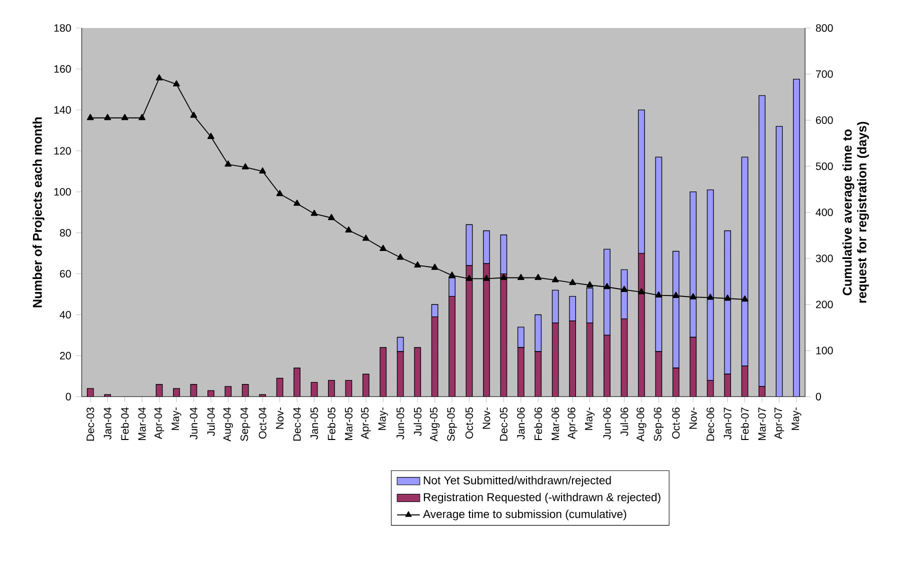 Image resolution: width=912 pixels, height=578 pixels. What do you see at coordinates (314, 424) in the screenshot?
I see `x-tick-label: Jan-05` at bounding box center [314, 424].